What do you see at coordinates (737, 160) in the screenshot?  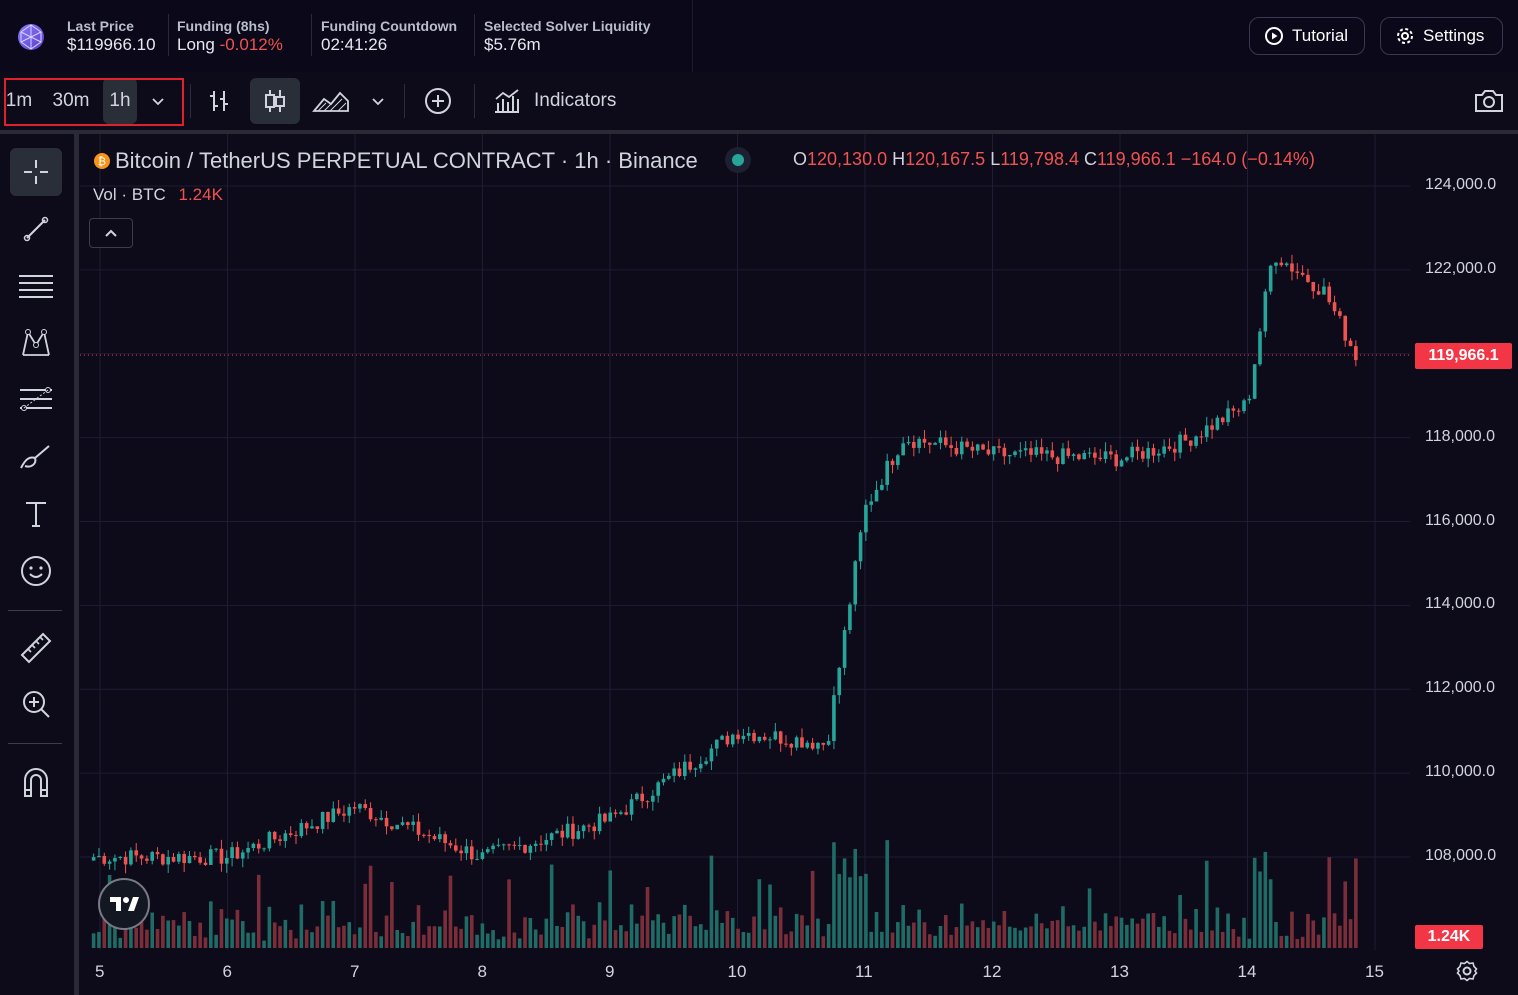 I see `market-status-icon` at bounding box center [737, 160].